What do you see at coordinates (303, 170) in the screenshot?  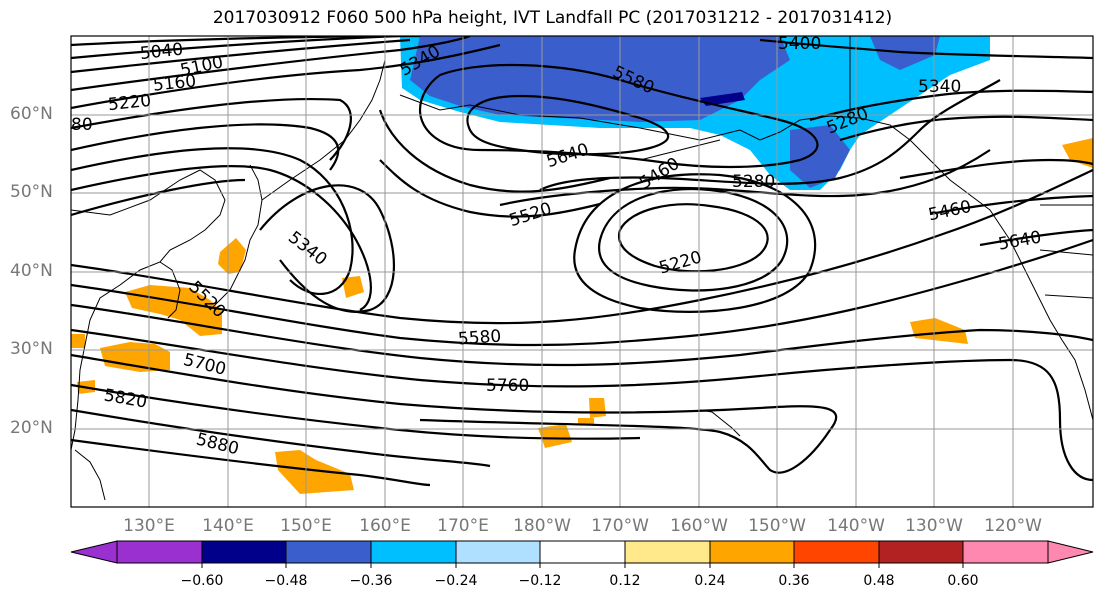 I see `coast-kuril` at bounding box center [303, 170].